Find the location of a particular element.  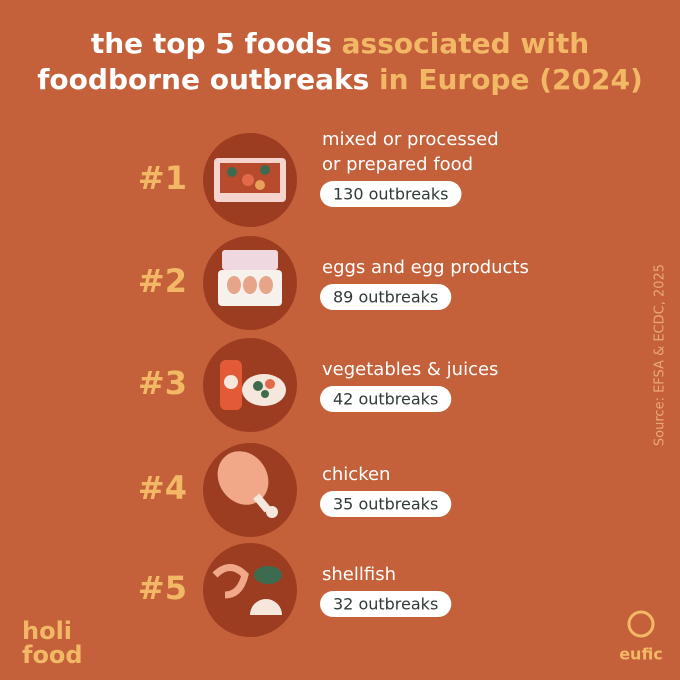

icons is located at coordinates (250, 385).